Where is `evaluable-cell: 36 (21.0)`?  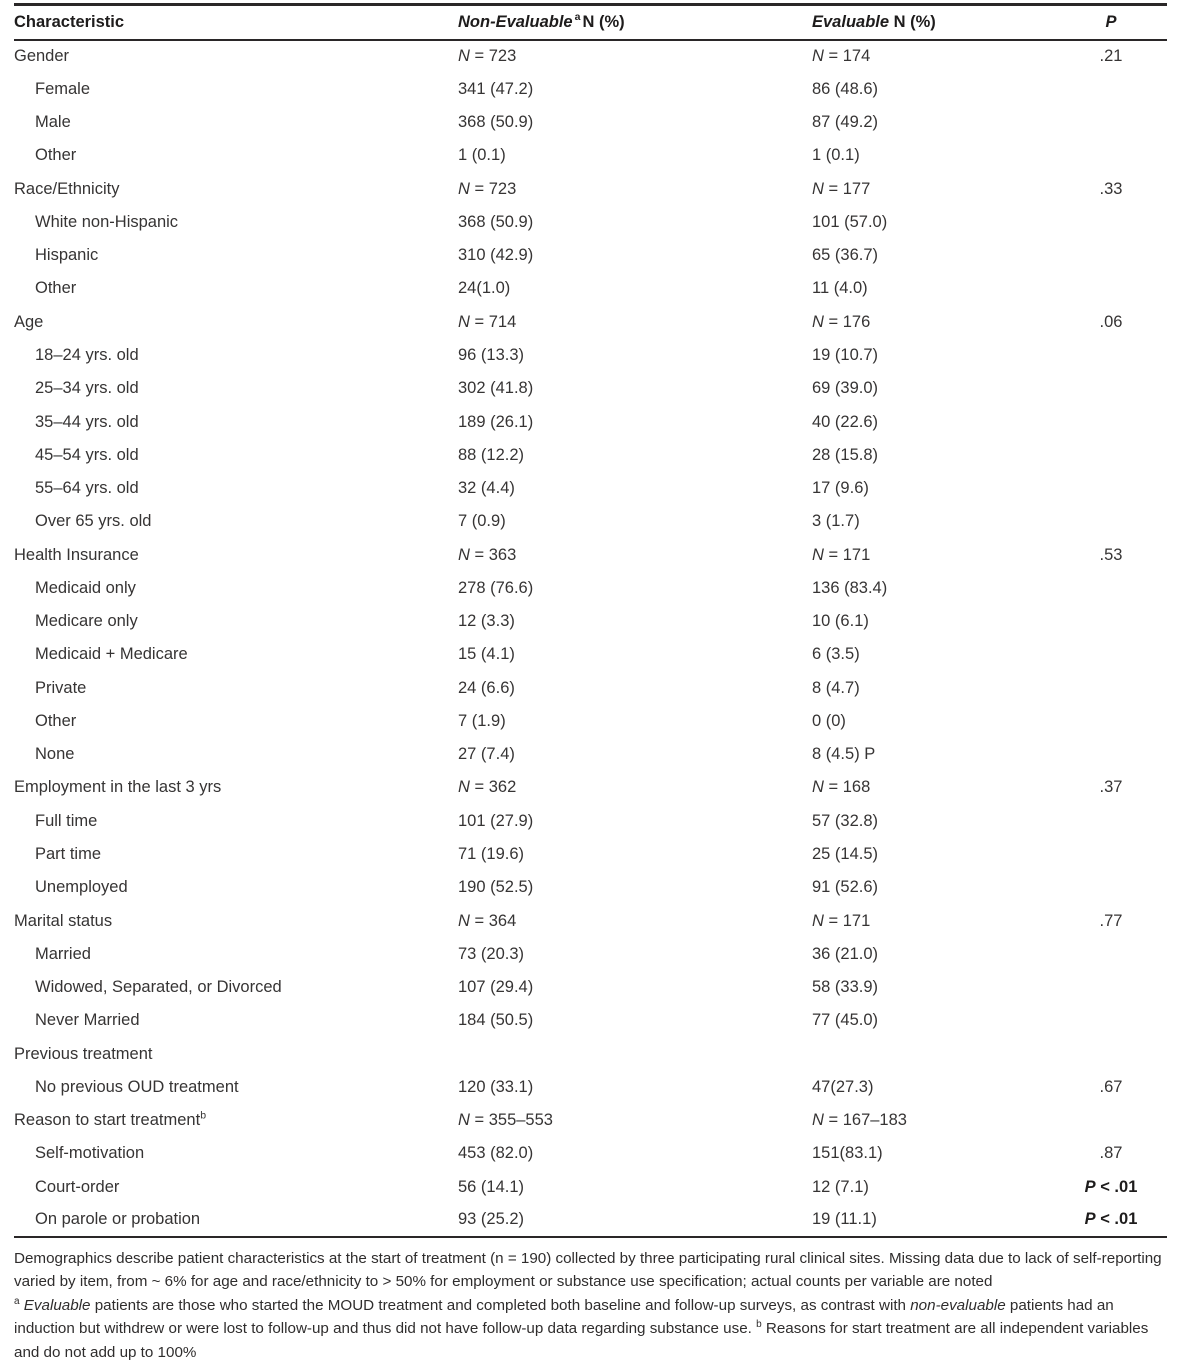
evaluable-cell: 36 (21.0) is located at coordinates (845, 953).